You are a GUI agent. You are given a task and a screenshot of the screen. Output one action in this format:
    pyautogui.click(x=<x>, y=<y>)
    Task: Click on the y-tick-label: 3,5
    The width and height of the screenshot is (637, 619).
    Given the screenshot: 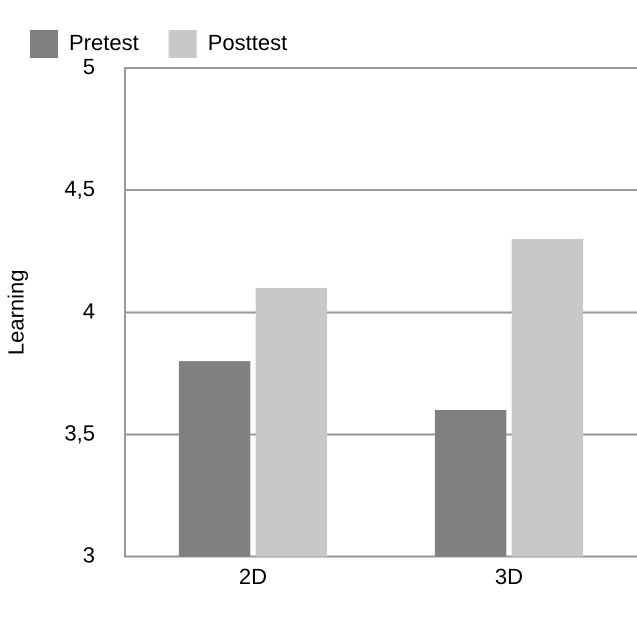 What is the action you would take?
    pyautogui.click(x=79, y=433)
    